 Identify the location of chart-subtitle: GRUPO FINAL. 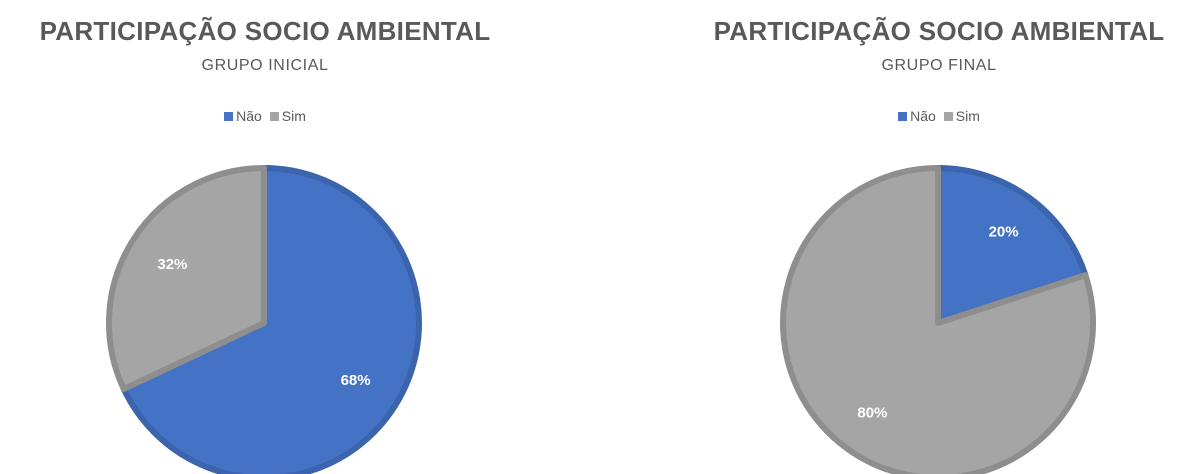
(939, 65).